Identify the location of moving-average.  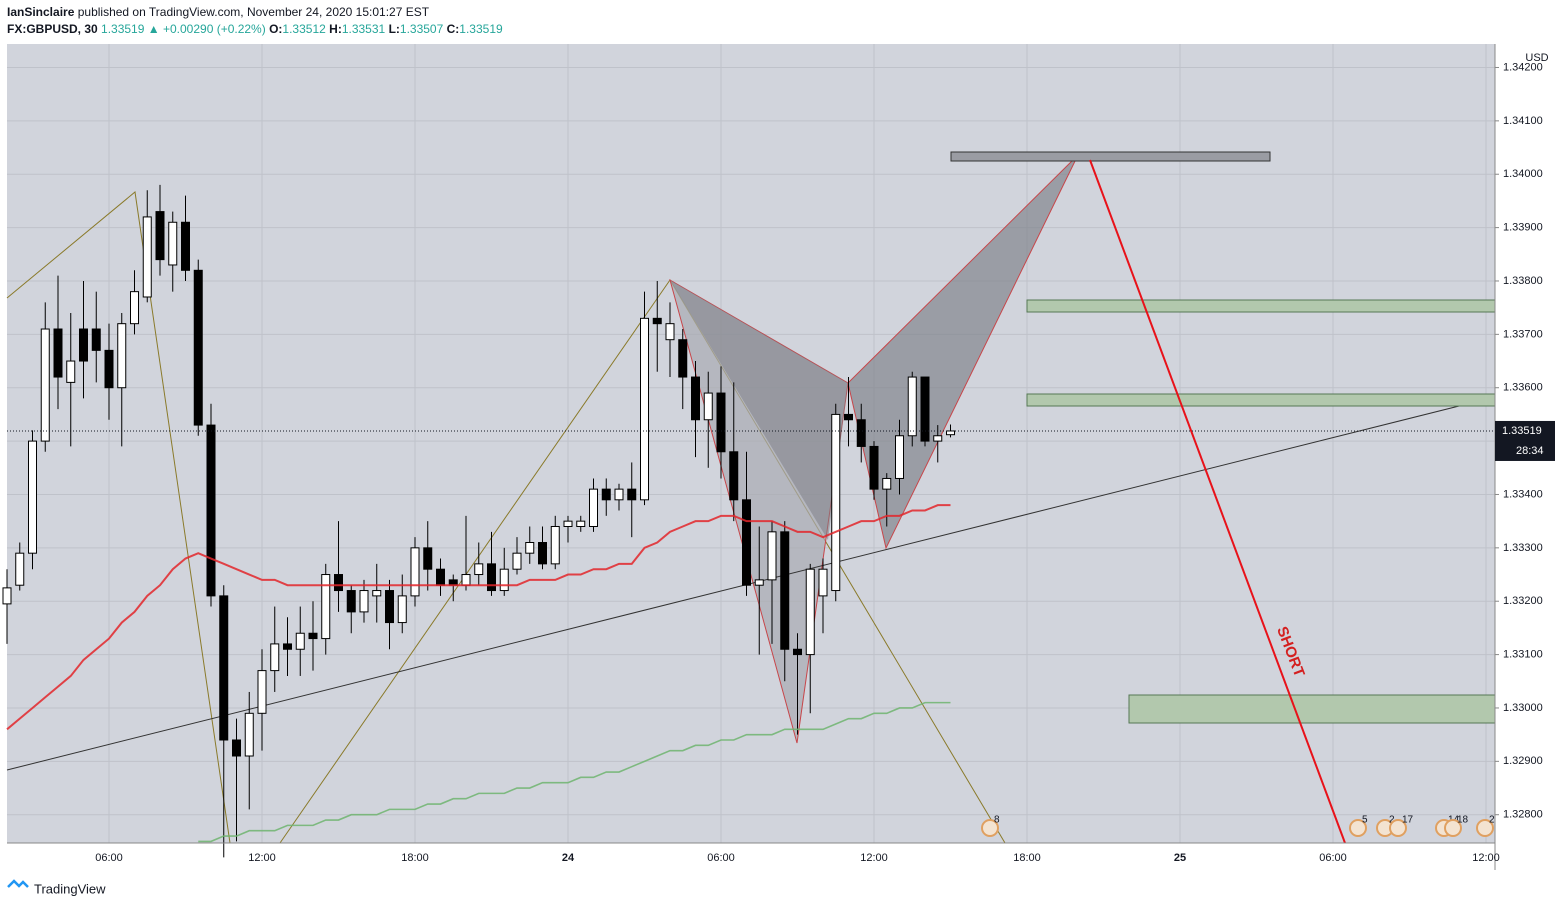
(574, 772).